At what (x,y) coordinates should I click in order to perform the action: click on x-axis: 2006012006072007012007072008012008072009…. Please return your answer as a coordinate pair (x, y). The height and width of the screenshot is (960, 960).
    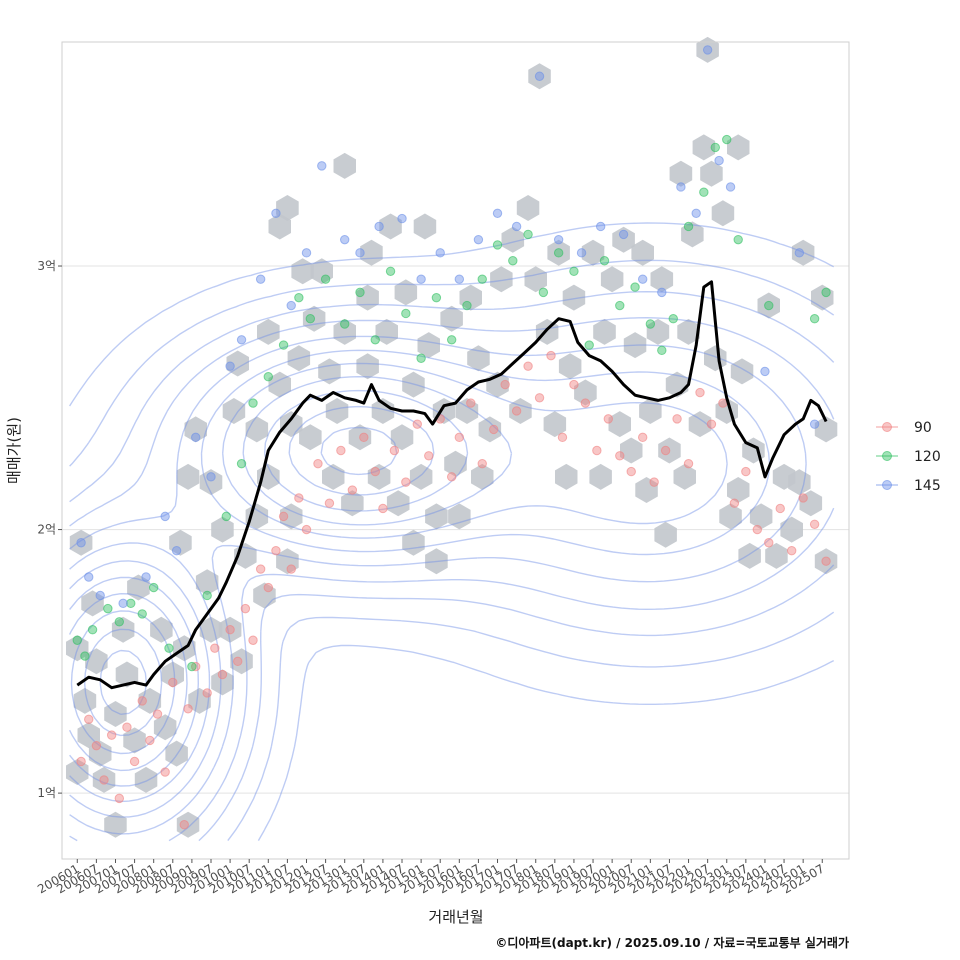
    Looking at the image, I should click on (431, 878).